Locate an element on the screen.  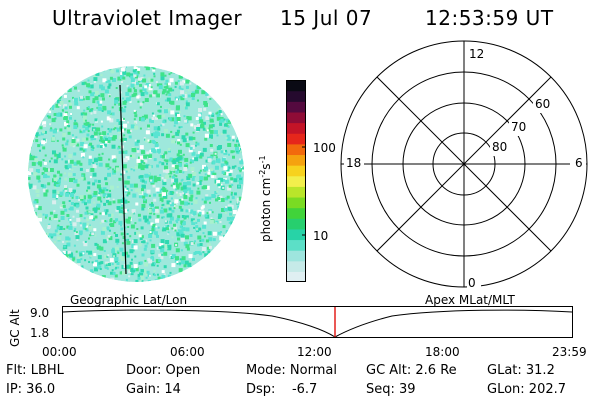
mlt-label-12: 12 is located at coordinates (477, 54).